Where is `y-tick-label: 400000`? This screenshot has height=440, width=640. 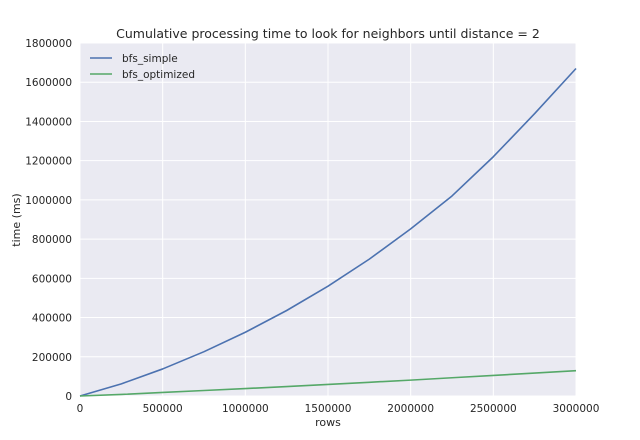
y-tick-label: 400000 is located at coordinates (52, 319).